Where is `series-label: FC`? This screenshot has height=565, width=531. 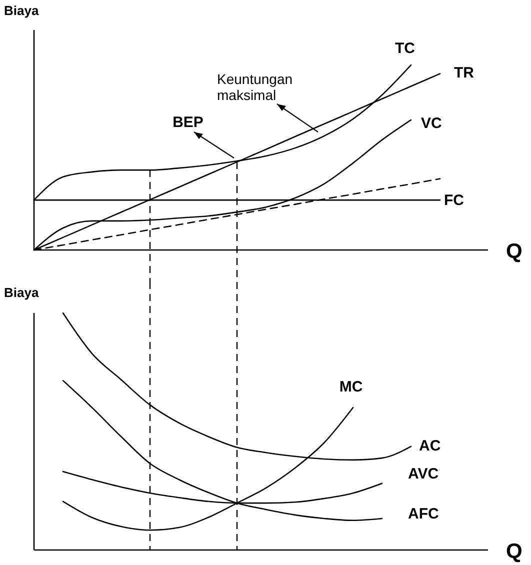 series-label: FC is located at coordinates (454, 201).